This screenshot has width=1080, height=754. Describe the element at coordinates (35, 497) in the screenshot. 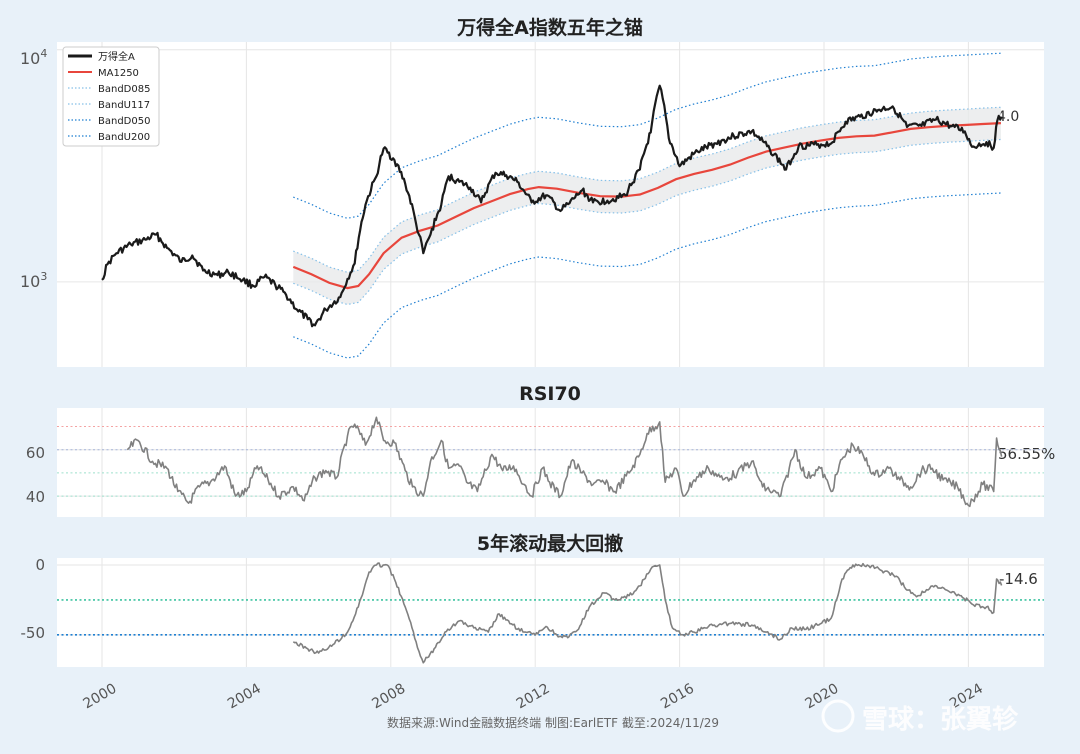

I see `rsi-y-tick-label: 40` at that location.